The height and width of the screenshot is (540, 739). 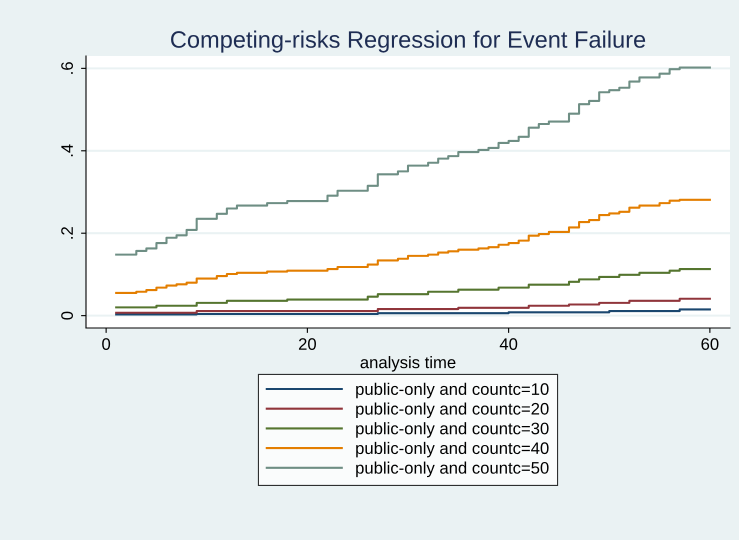 What do you see at coordinates (452, 450) in the screenshot?
I see `legend-label: public-only and countc=40` at bounding box center [452, 450].